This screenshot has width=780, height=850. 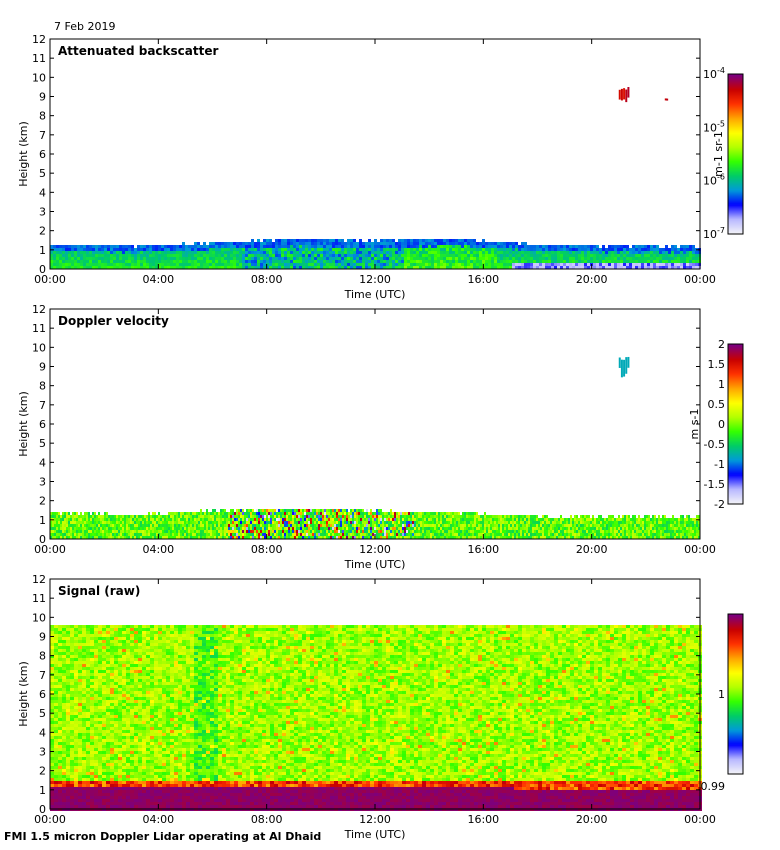 What do you see at coordinates (85, 26) in the screenshot?
I see `date-label: 7 Feb 2019` at bounding box center [85, 26].